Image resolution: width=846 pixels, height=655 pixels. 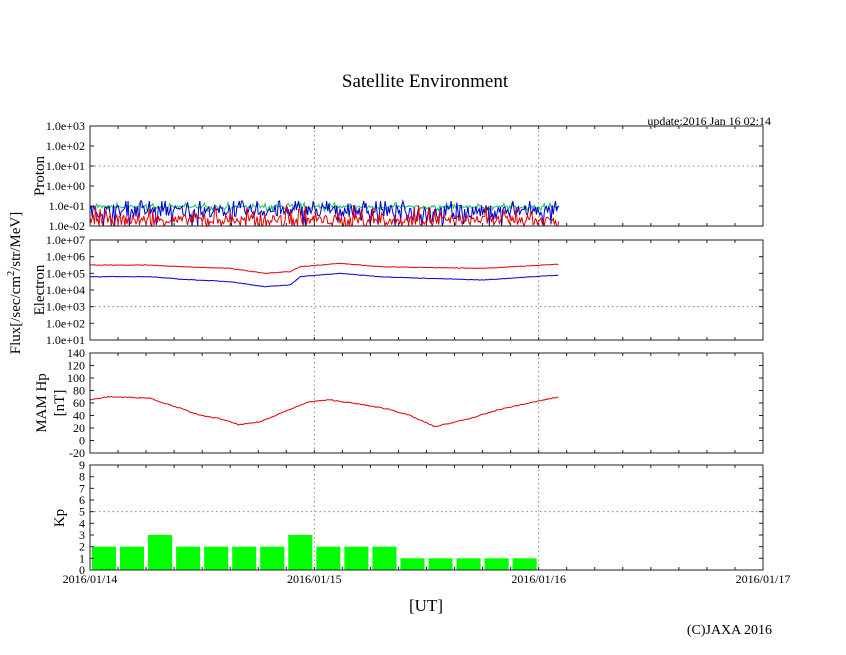 What do you see at coordinates (16, 315) in the screenshot?
I see `flux-label: Flux[/sec/cm` at bounding box center [16, 315].